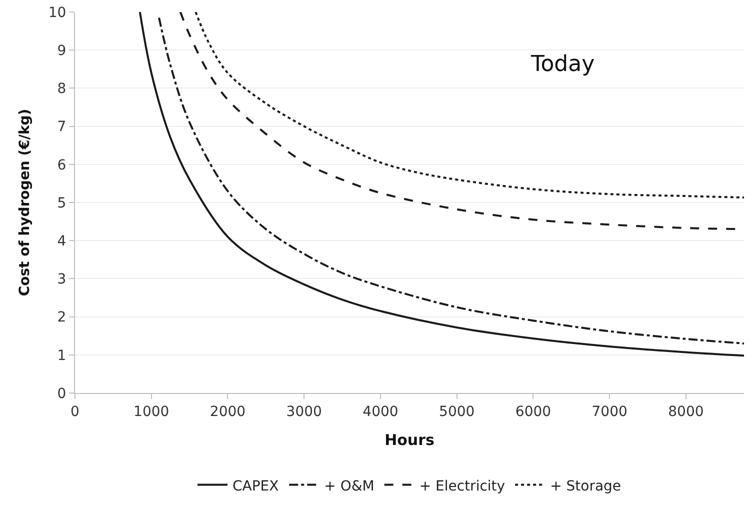  What do you see at coordinates (61, 89) in the screenshot?
I see `y-tick-label: 8` at bounding box center [61, 89].